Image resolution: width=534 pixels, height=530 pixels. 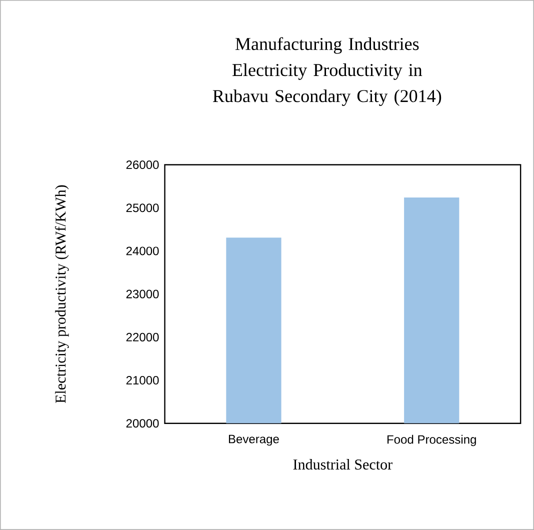 I want to click on y-tick-label: 24000, so click(x=142, y=251).